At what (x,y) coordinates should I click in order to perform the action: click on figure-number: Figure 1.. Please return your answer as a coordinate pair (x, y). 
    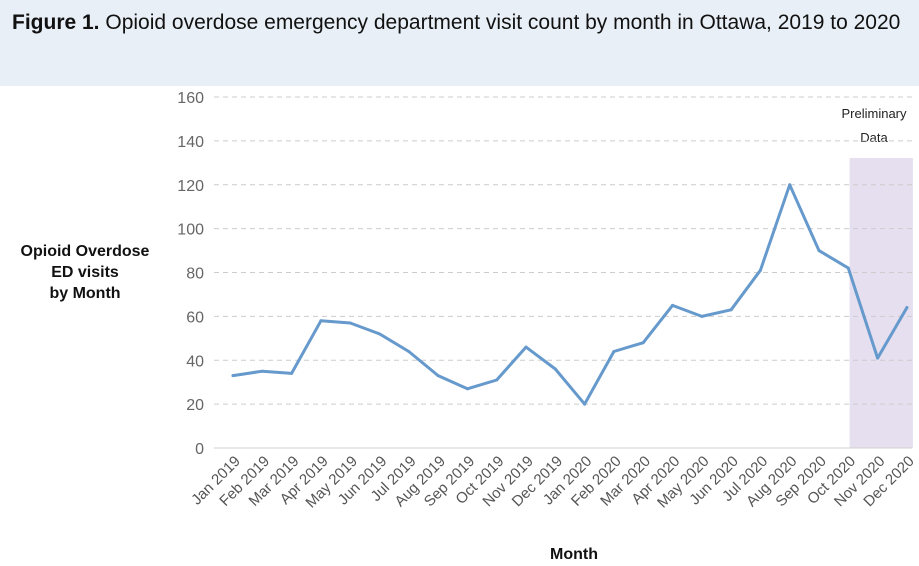
    Looking at the image, I should click on (56, 22).